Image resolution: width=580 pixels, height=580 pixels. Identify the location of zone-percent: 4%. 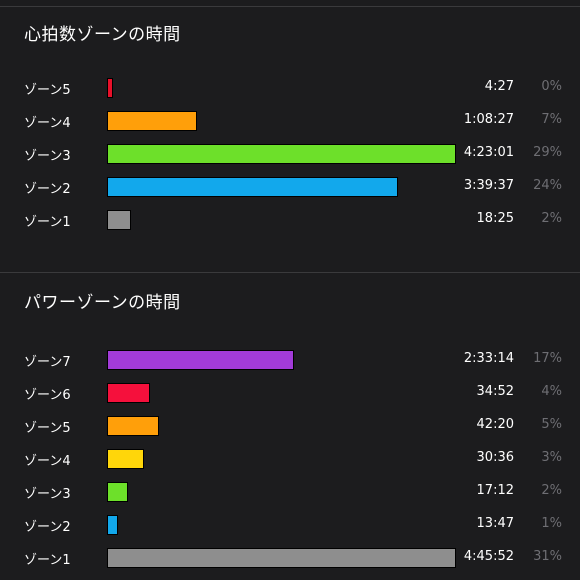
(551, 391).